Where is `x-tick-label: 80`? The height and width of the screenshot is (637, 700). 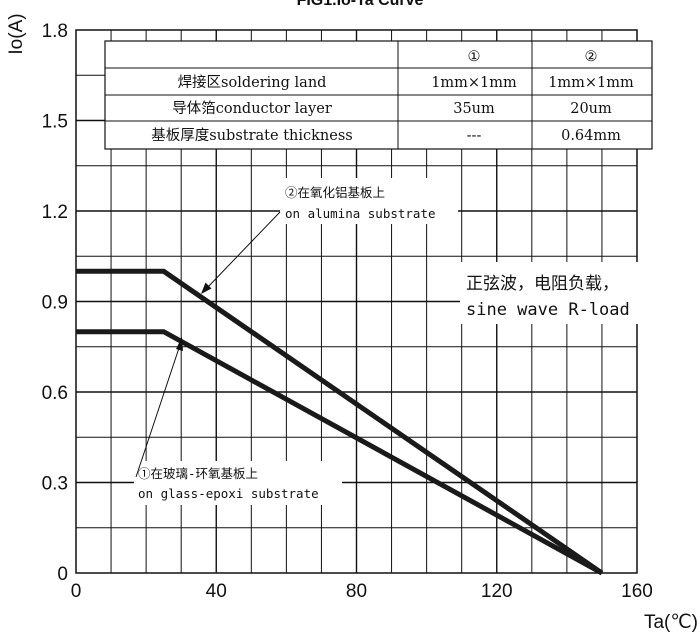
x-tick-label: 80 is located at coordinates (356, 591).